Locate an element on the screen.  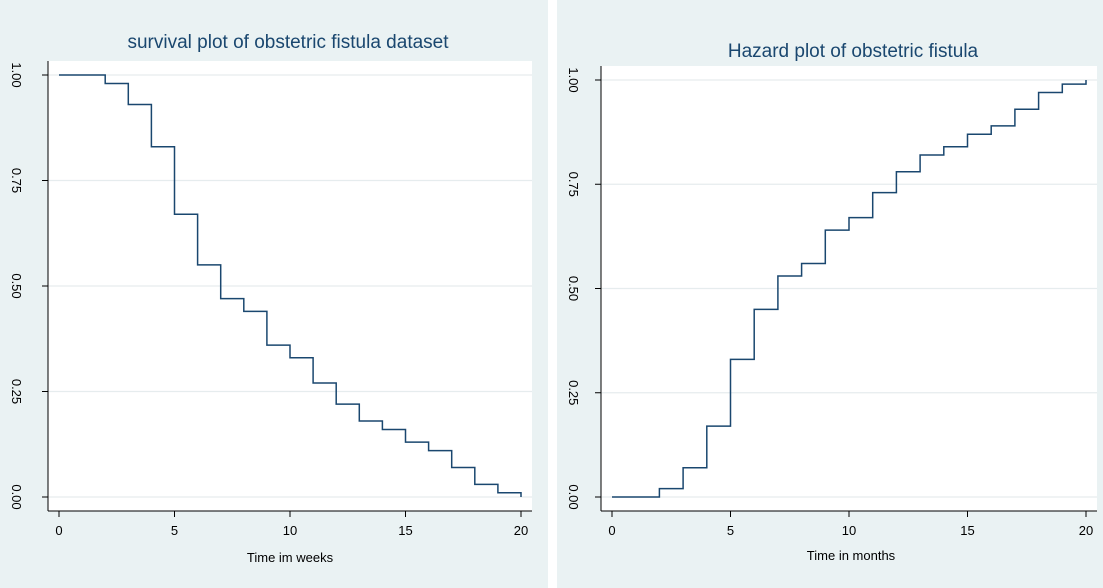
x-axis-title: Time im weeks is located at coordinates (290, 557).